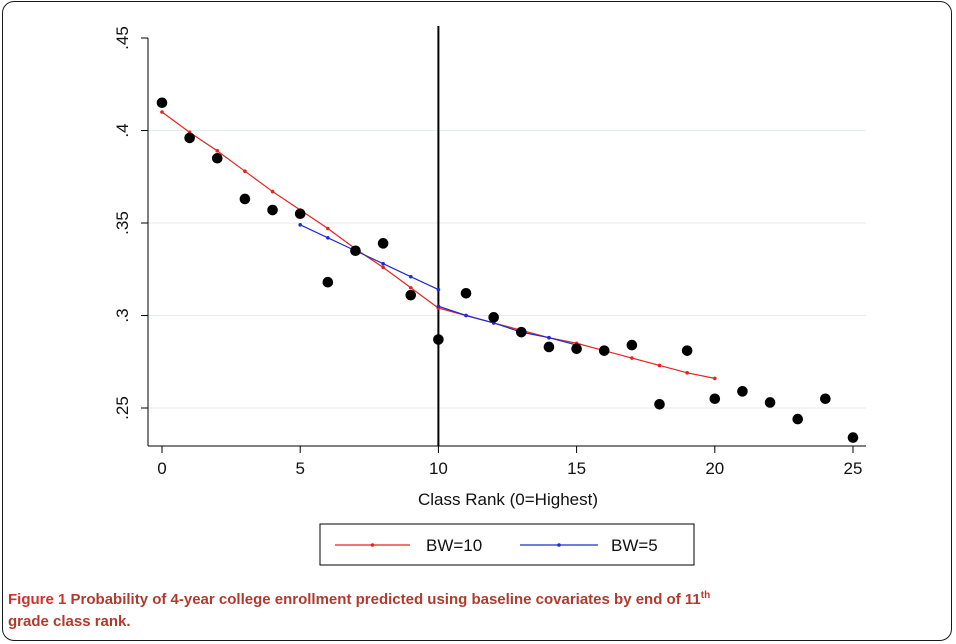 The height and width of the screenshot is (644, 956). I want to click on x-tick-label: 25, so click(853, 468).